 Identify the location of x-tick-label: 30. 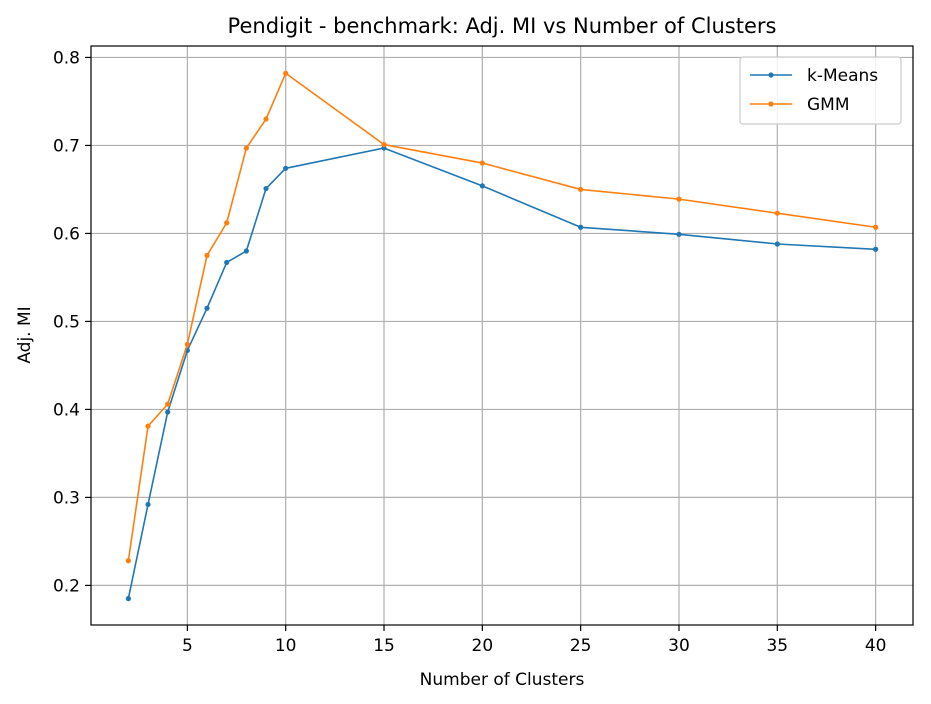
(679, 646).